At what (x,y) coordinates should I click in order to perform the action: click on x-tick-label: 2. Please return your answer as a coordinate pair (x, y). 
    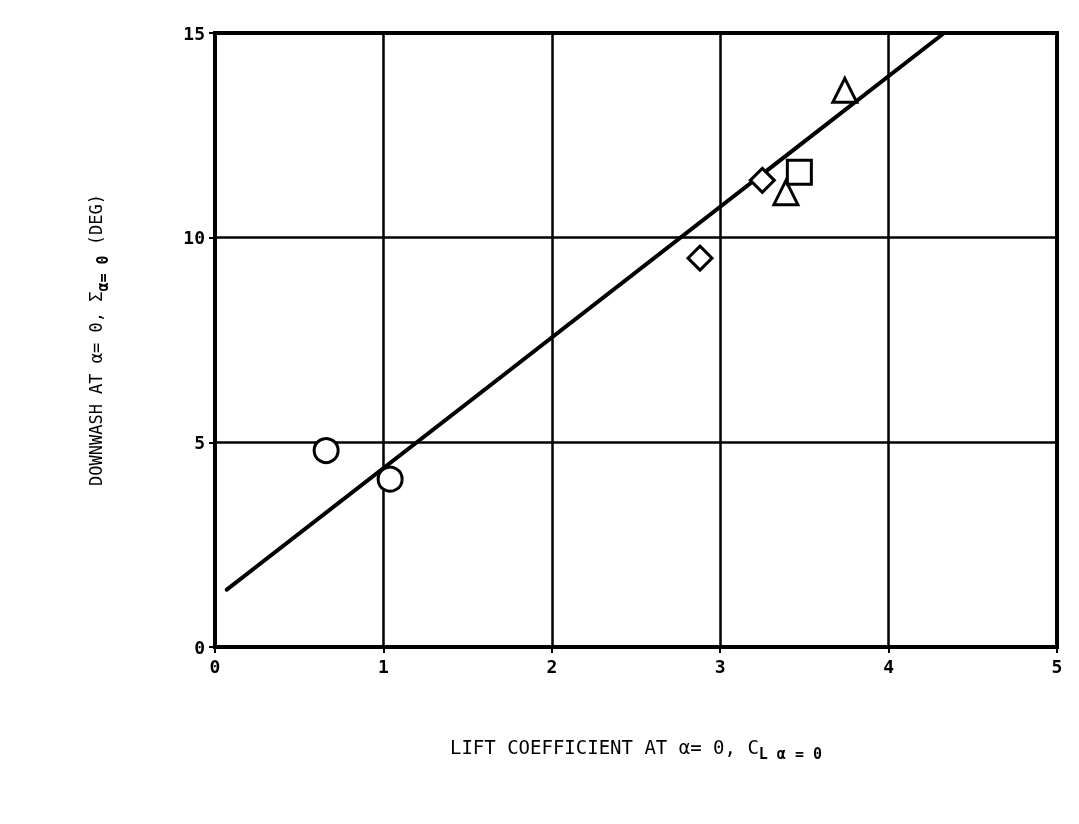
    Looking at the image, I should click on (552, 666).